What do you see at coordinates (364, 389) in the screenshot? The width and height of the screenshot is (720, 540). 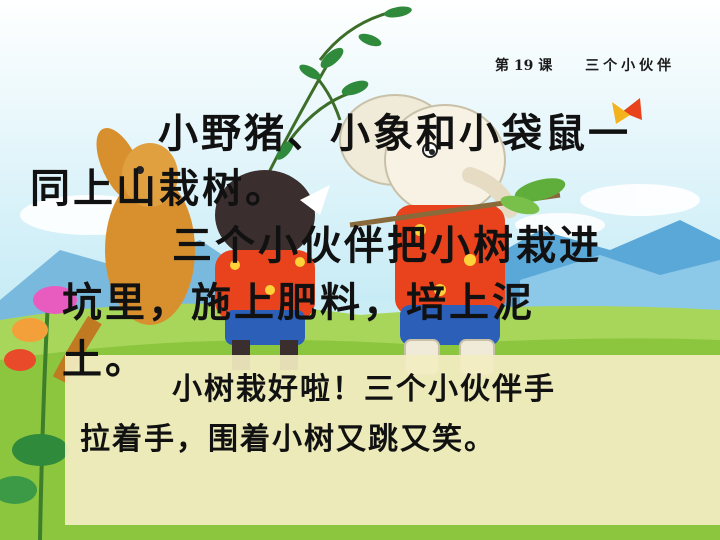 I see `paragraph3-line1: 小树栽好啦！三个小伙伴手` at bounding box center [364, 389].